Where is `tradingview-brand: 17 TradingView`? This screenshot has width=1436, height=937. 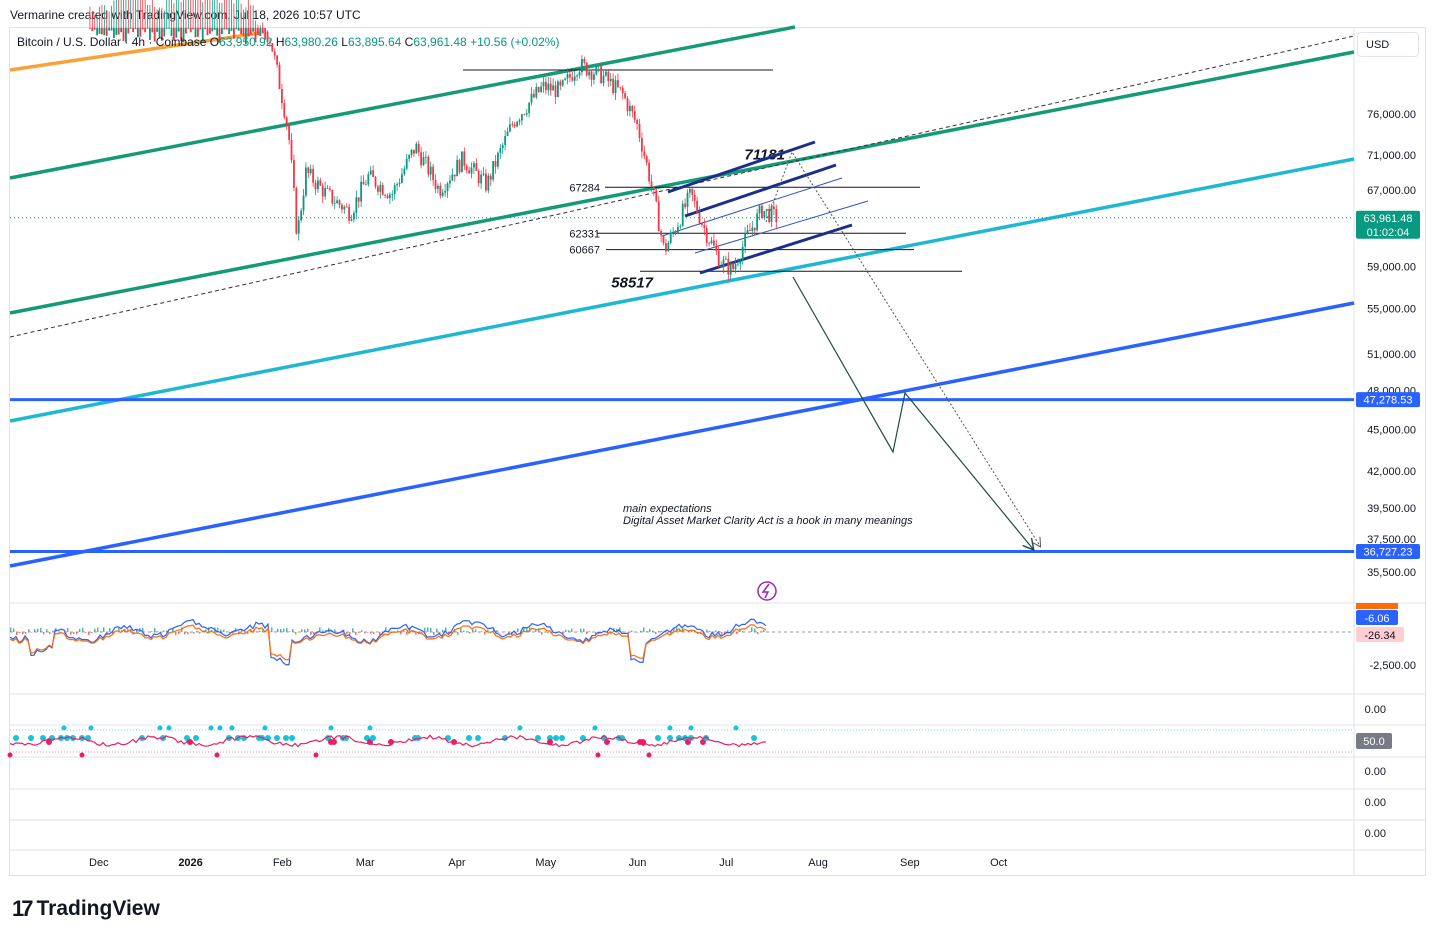
tradingview-brand: 17 TradingView is located at coordinates (86, 909).